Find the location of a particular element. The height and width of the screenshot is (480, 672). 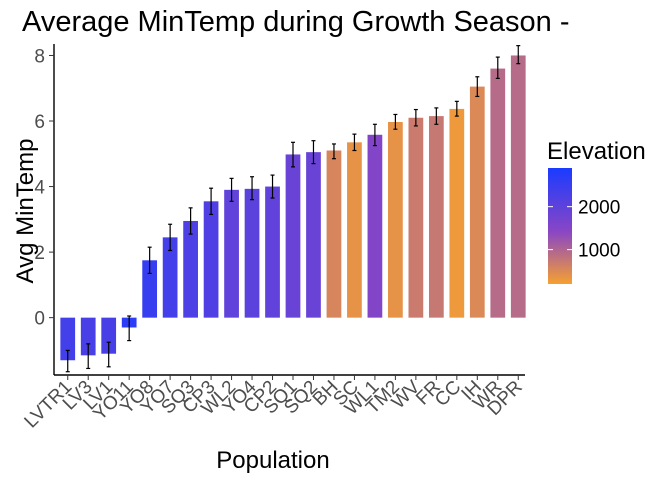

x-axis-title: Population is located at coordinates (272, 460).